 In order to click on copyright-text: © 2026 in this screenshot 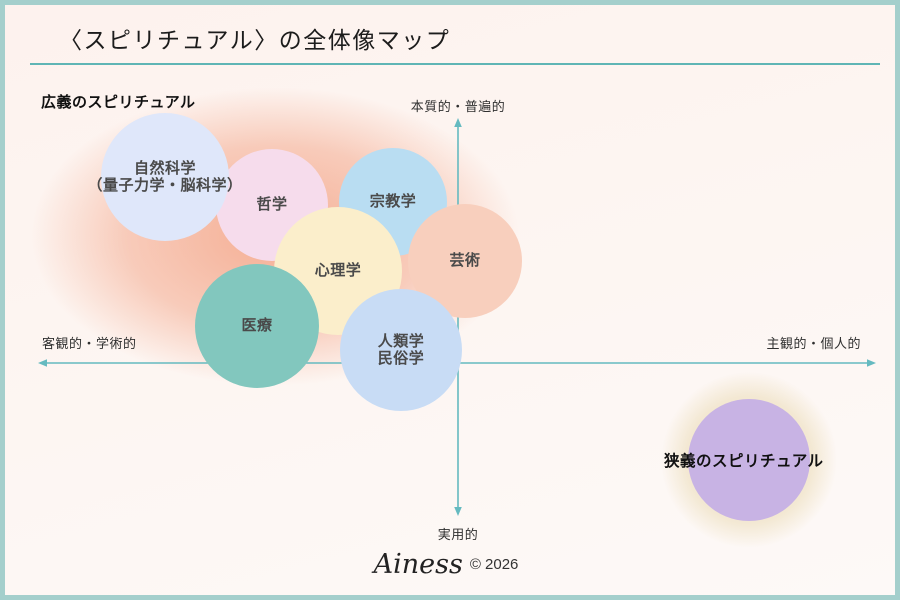, I will do `click(494, 564)`.